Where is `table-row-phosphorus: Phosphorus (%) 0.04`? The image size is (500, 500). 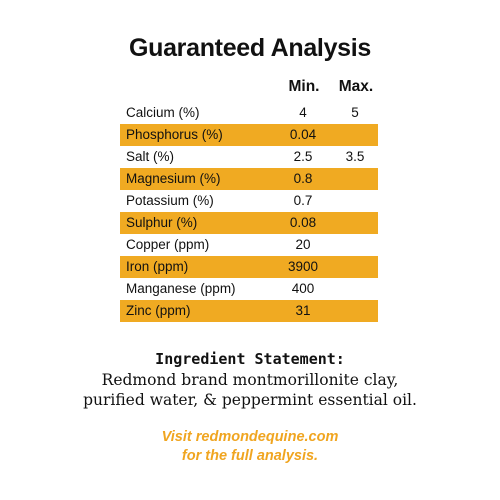 table-row-phosphorus: Phosphorus (%) 0.04 is located at coordinates (249, 135).